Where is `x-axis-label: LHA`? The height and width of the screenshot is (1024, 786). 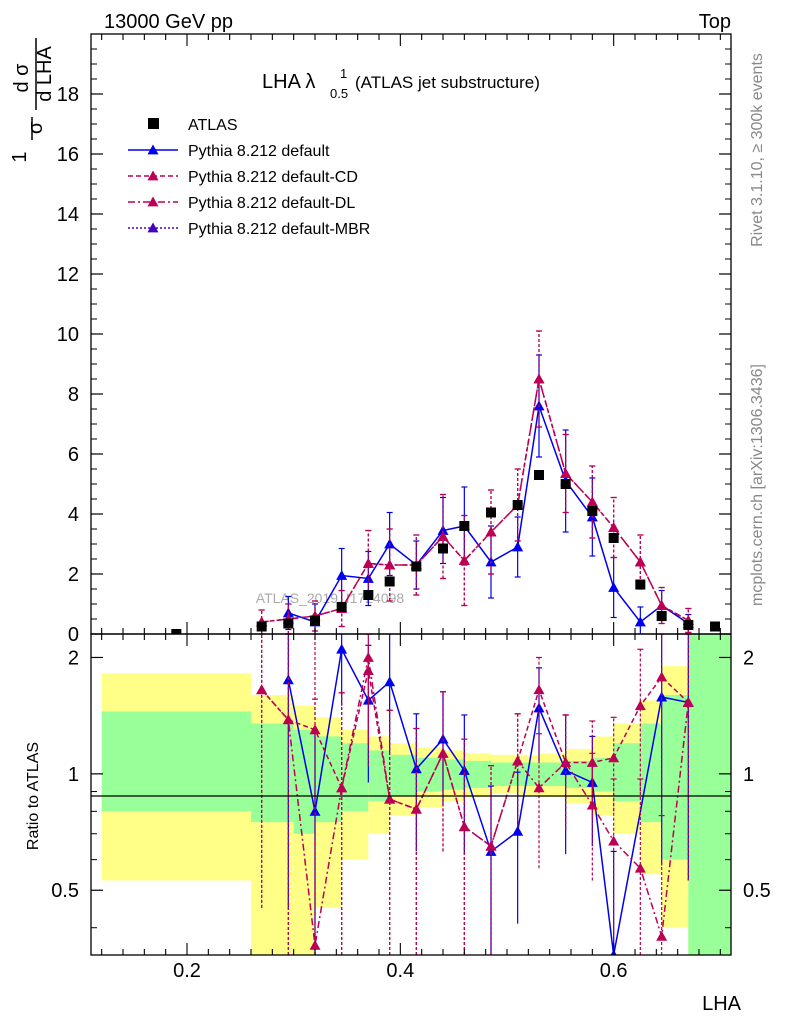 x-axis-label: LHA is located at coordinates (722, 1004).